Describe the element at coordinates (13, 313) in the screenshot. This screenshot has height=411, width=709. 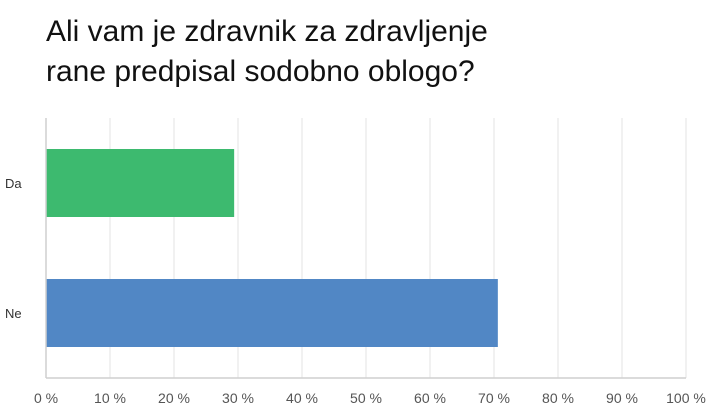
I see `category-label-ne: Ne` at that location.